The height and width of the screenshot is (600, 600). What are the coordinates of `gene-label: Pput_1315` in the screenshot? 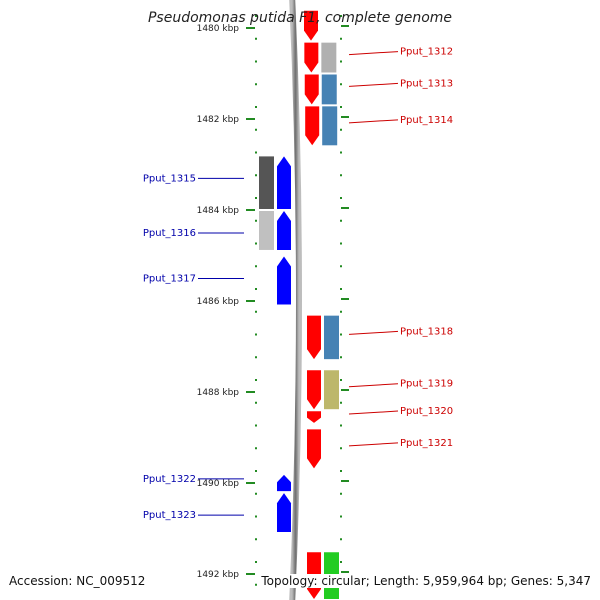 It's located at (169, 178).